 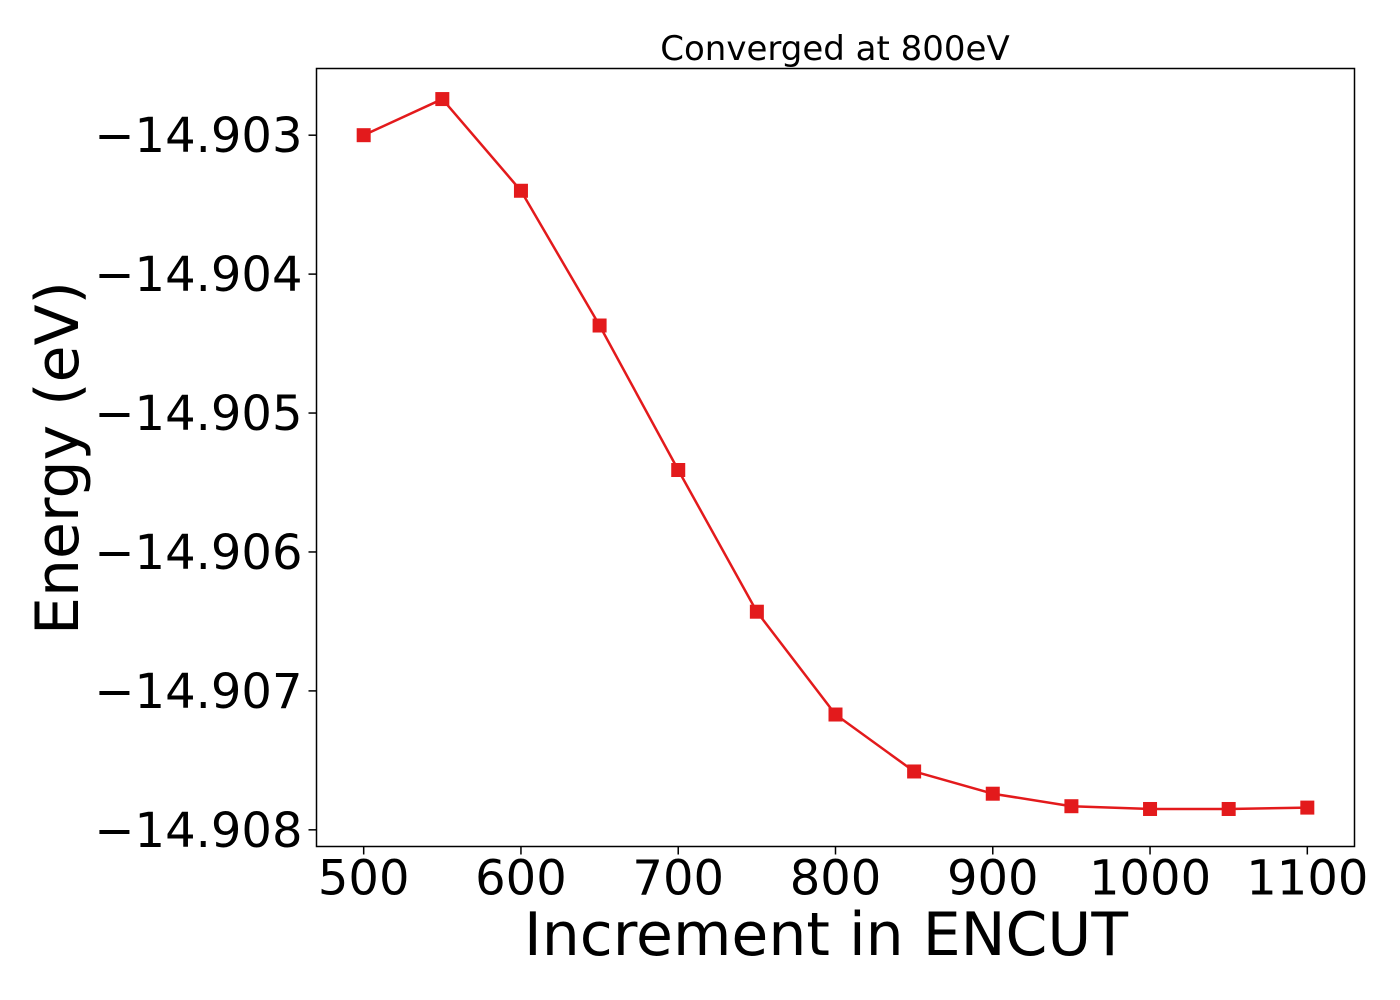 I want to click on y-tick-label: −14.903, so click(x=198, y=136).